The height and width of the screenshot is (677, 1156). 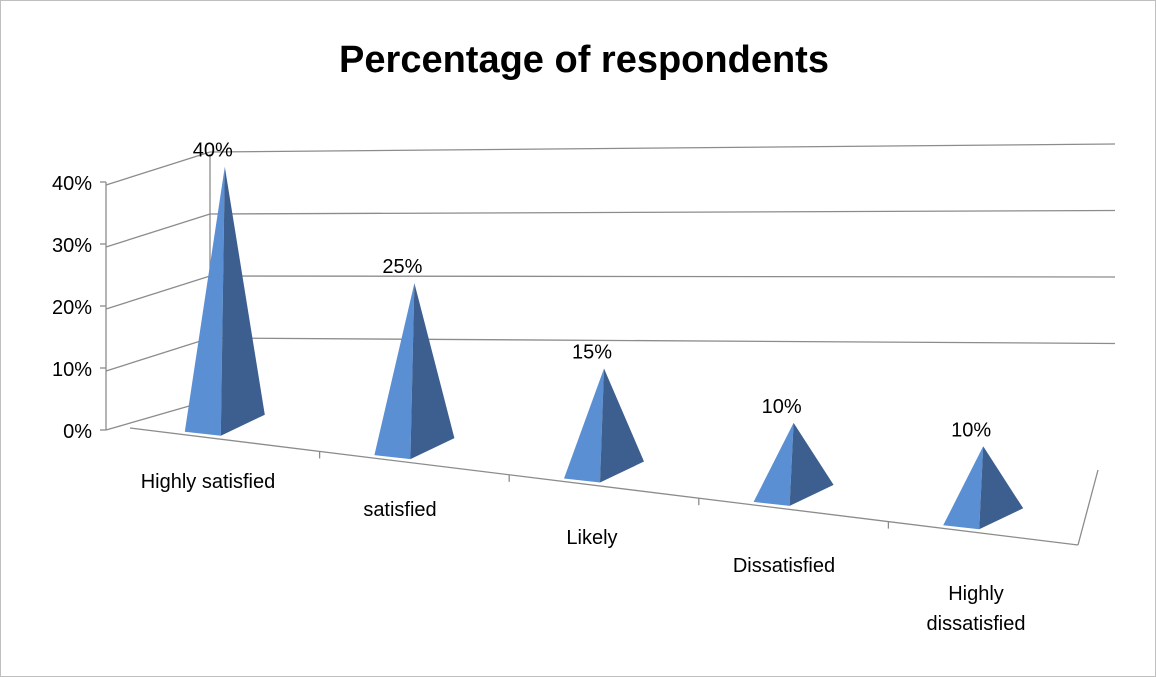 What do you see at coordinates (976, 594) in the screenshot?
I see `x-category-label: Highly` at bounding box center [976, 594].